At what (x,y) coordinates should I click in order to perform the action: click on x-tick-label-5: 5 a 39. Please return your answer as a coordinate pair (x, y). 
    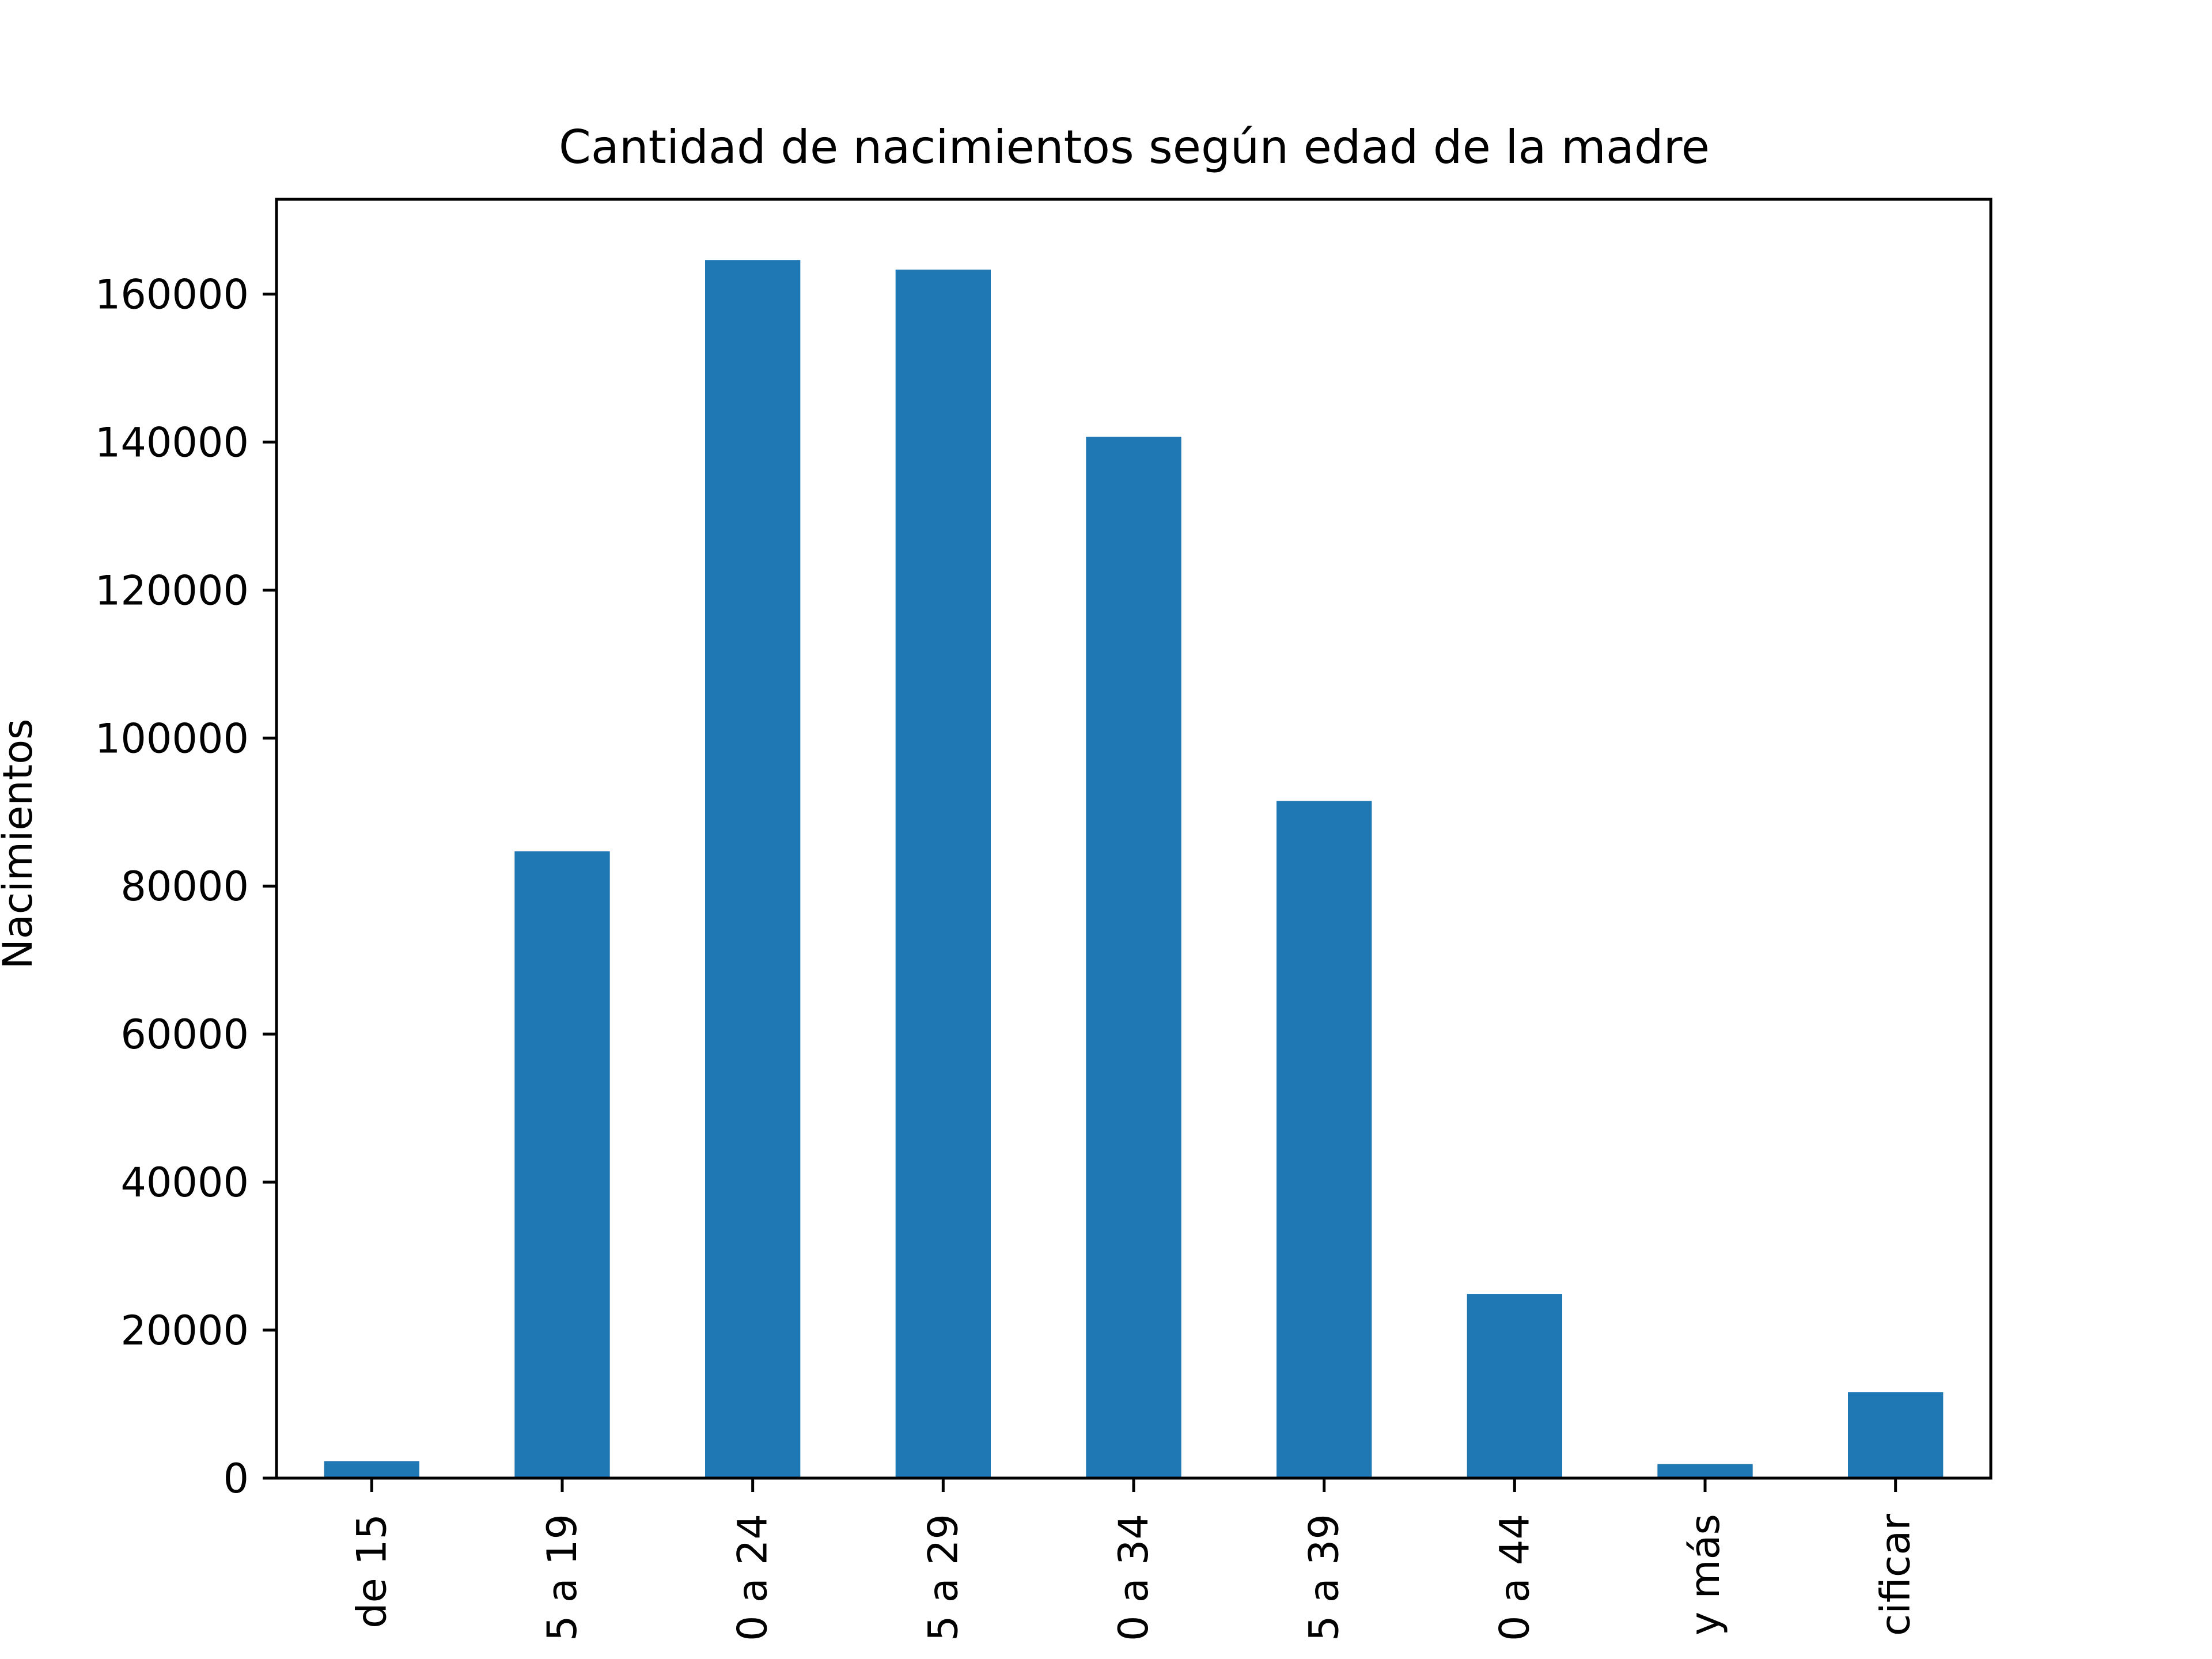
    Looking at the image, I should click on (1324, 1577).